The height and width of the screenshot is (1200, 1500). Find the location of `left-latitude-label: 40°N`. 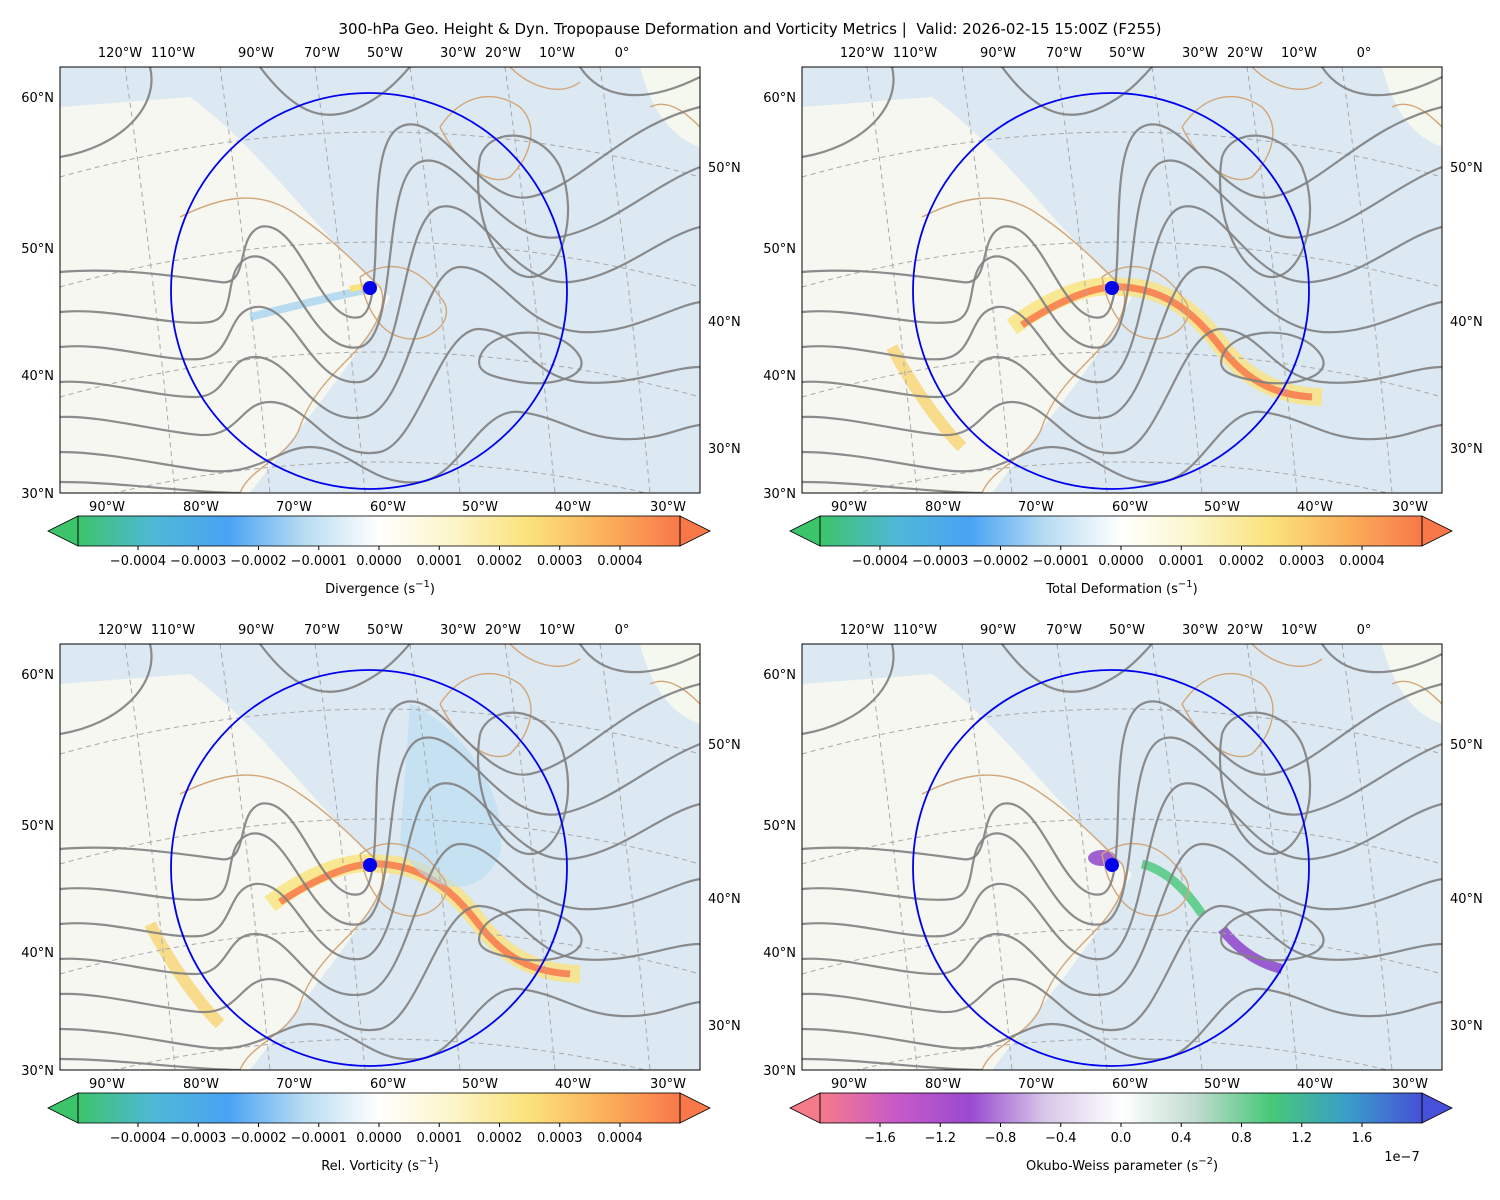

left-latitude-label: 40°N is located at coordinates (37, 376).